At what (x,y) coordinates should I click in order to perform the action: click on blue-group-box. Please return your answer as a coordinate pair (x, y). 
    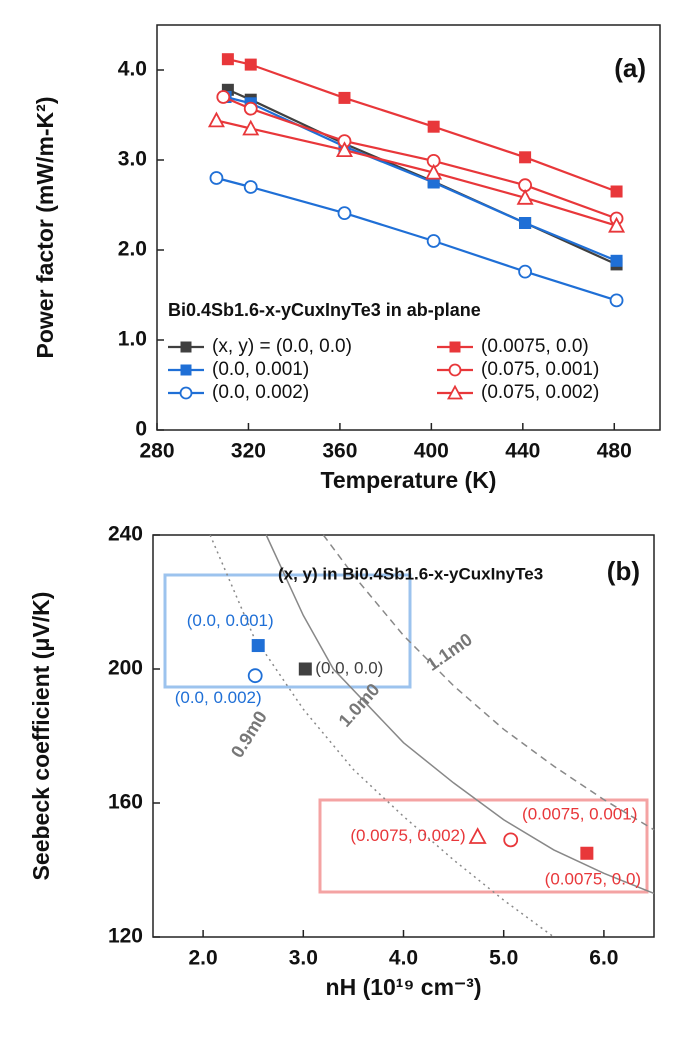
    Looking at the image, I should click on (287, 631).